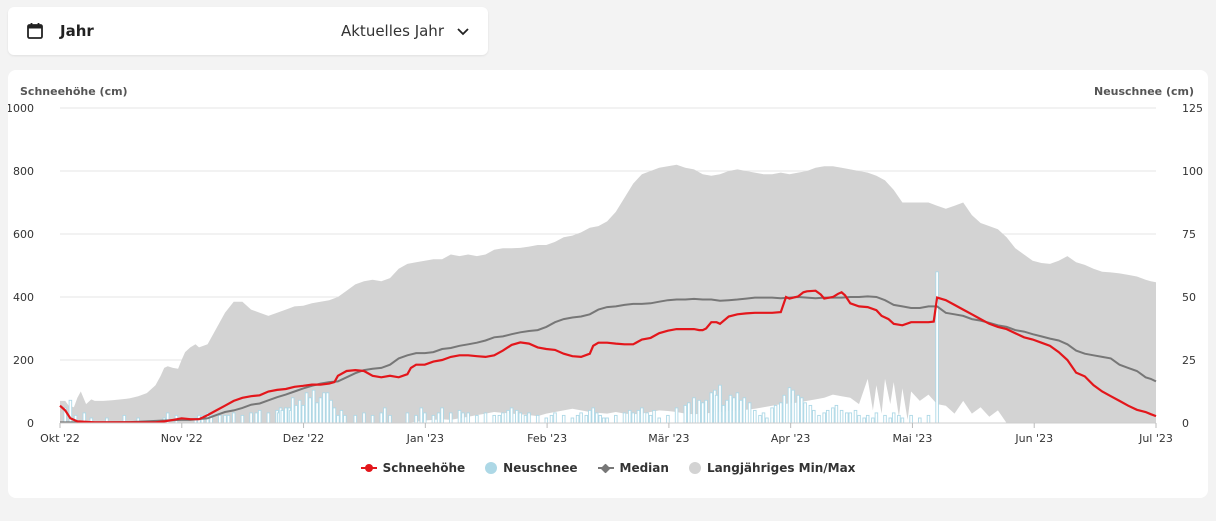 Image resolution: width=1216 pixels, height=521 pixels. What do you see at coordinates (35, 31) in the screenshot?
I see `calendar-icon` at bounding box center [35, 31].